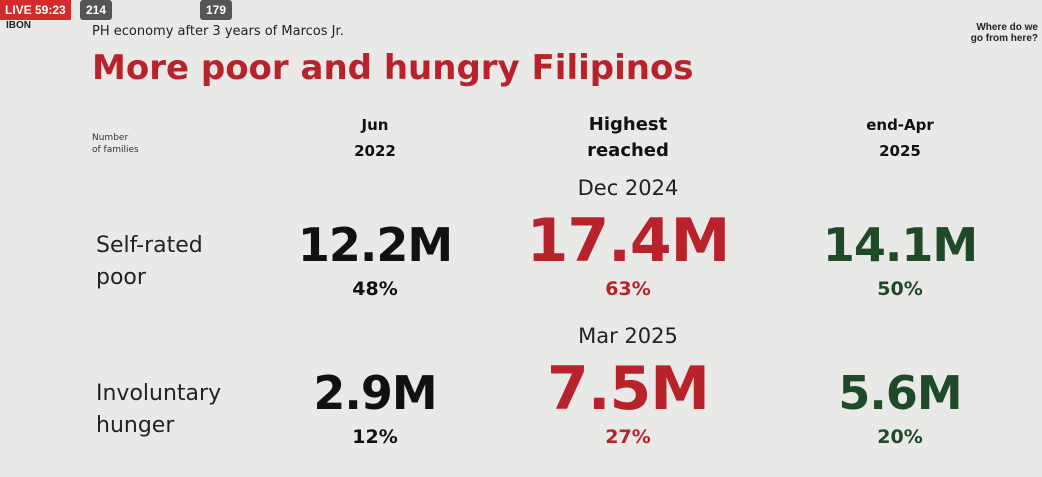 This screenshot has height=477, width=1042. I want to click on channel: IBON, so click(18, 25).